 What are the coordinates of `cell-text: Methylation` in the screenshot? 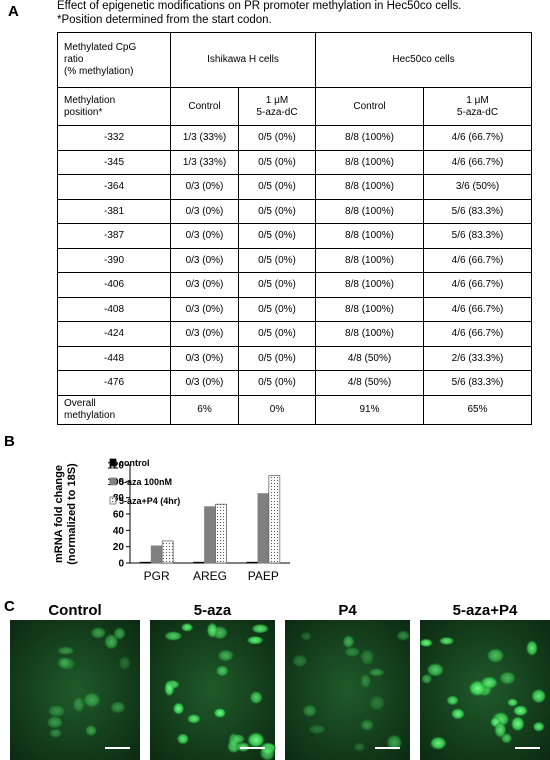 It's located at (90, 100).